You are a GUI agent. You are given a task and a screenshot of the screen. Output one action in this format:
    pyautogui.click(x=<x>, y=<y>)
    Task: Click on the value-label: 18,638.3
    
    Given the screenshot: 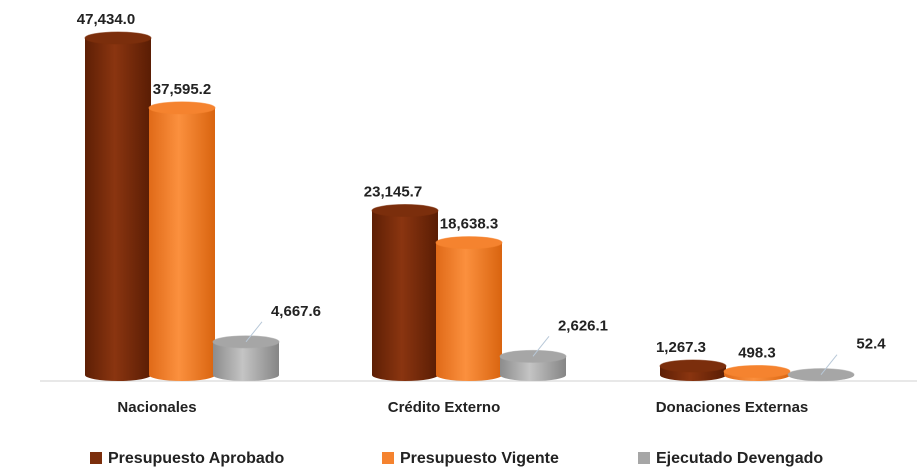 What is the action you would take?
    pyautogui.click(x=469, y=224)
    